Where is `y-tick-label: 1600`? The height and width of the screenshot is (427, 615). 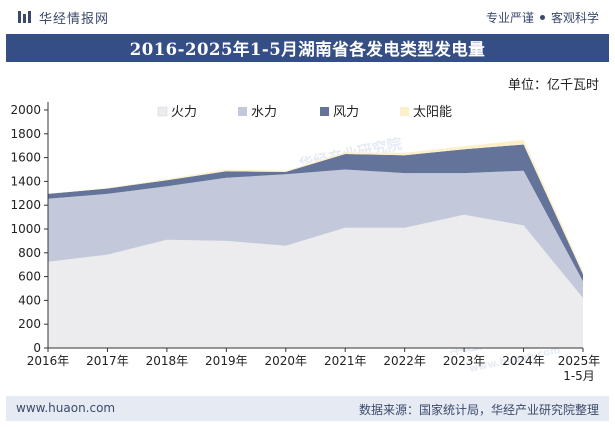
y-tick-label: 1600 is located at coordinates (25, 158).